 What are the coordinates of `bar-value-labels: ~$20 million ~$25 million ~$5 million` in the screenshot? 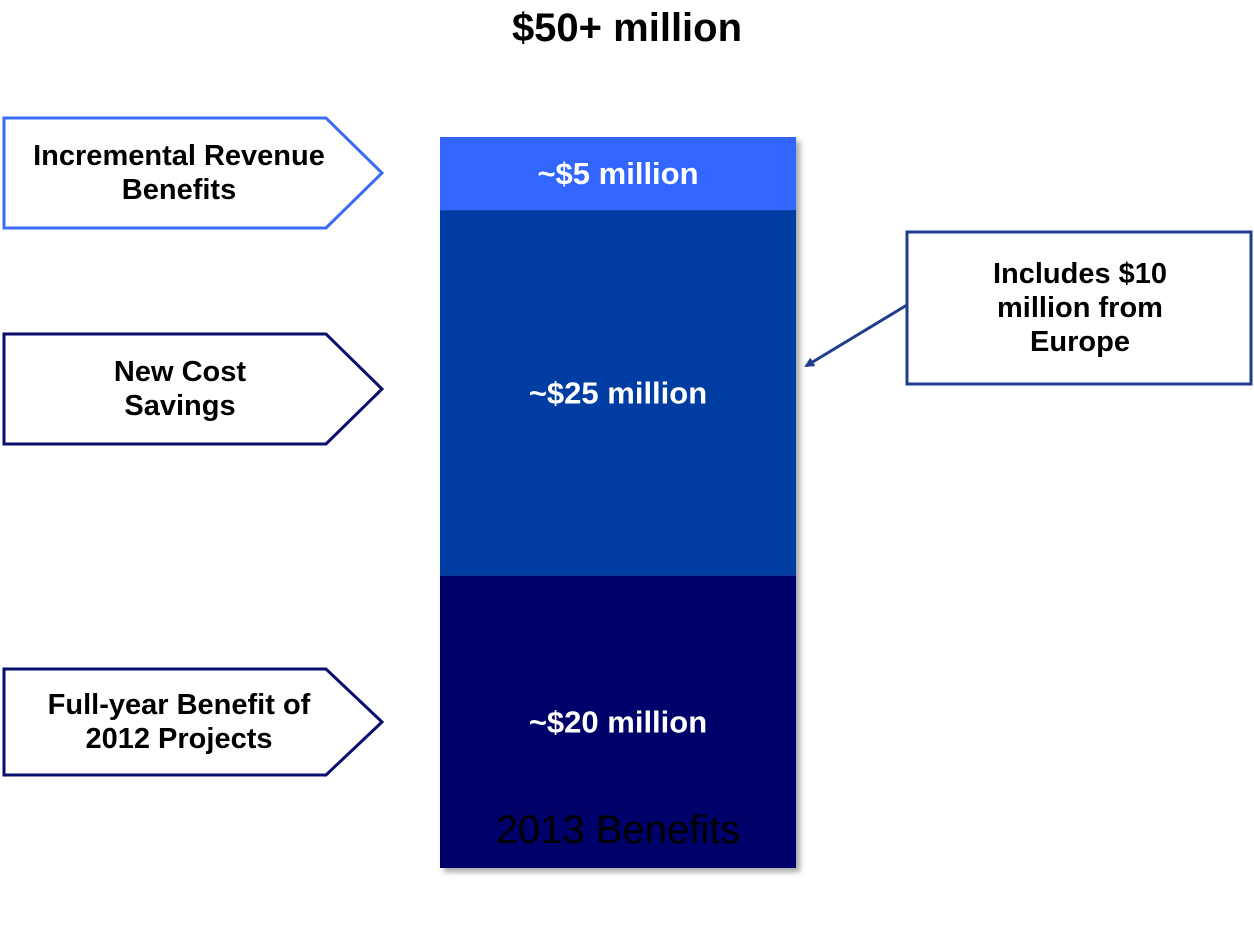 It's located at (618, 447).